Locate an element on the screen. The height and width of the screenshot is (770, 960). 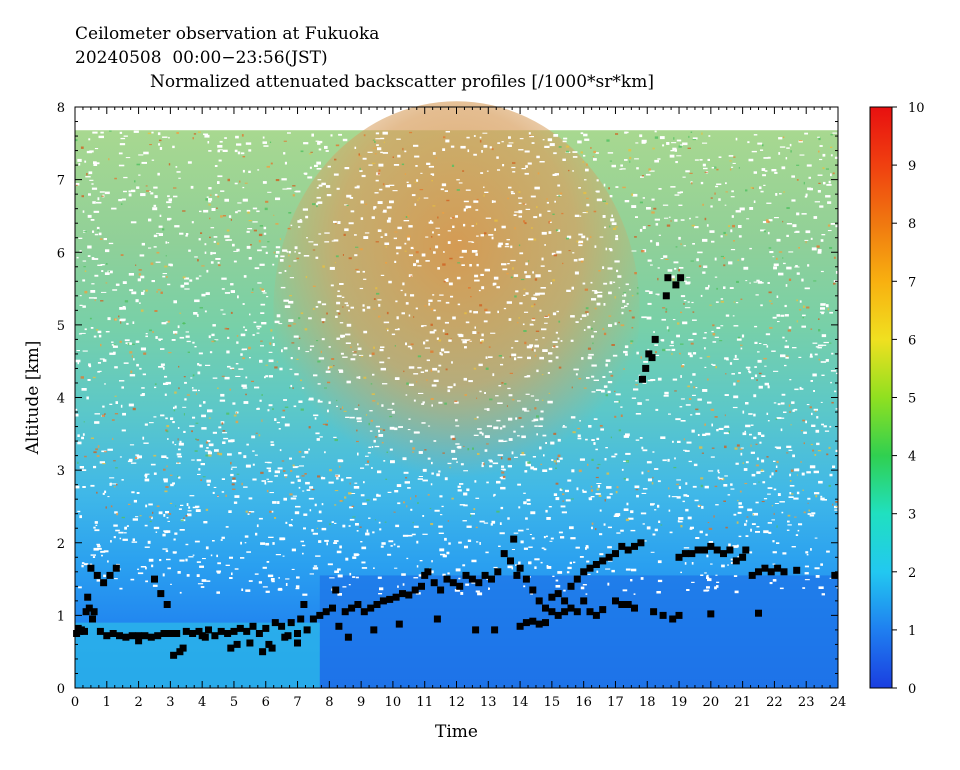
colorbar-tick-label: 9 is located at coordinates (912, 166).